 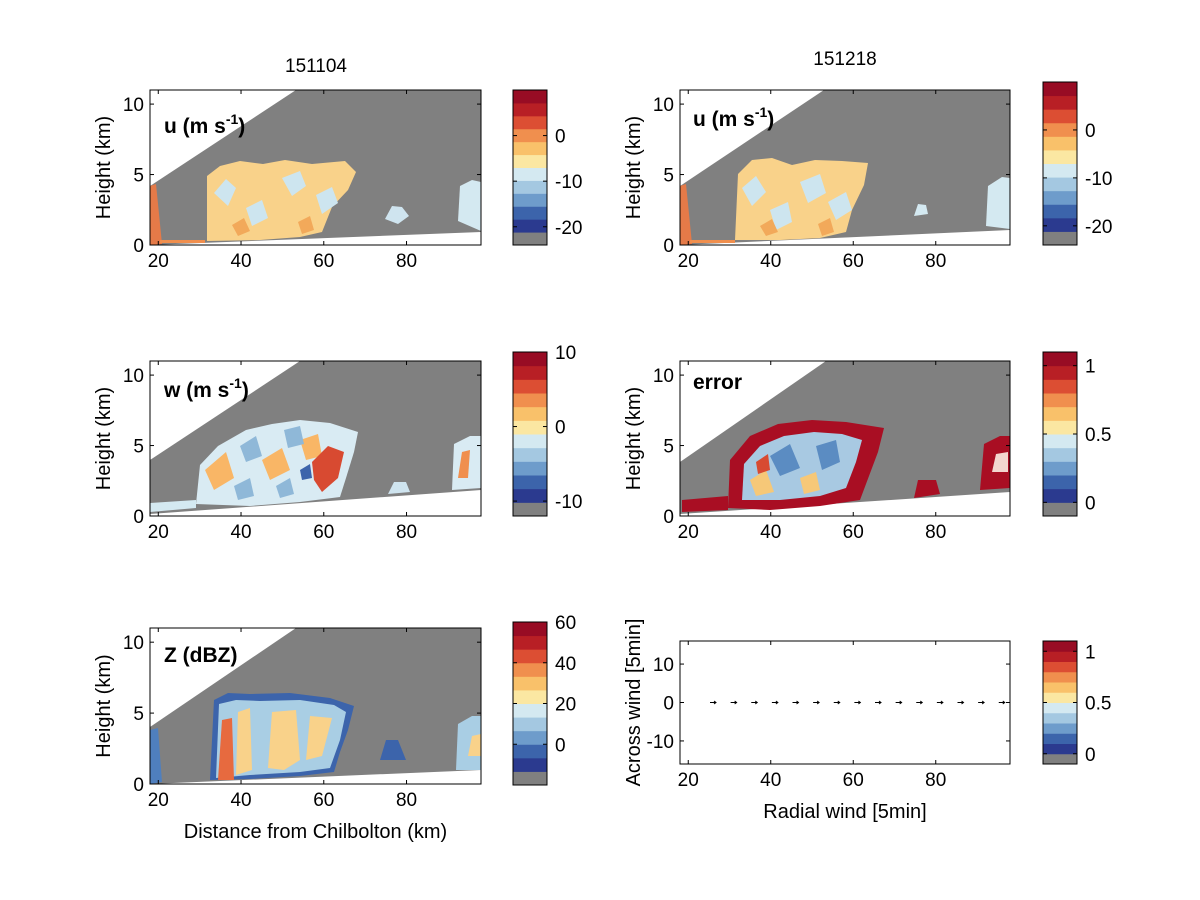 What do you see at coordinates (568, 228) in the screenshot?
I see `colorbar-tick-label: -20` at bounding box center [568, 228].